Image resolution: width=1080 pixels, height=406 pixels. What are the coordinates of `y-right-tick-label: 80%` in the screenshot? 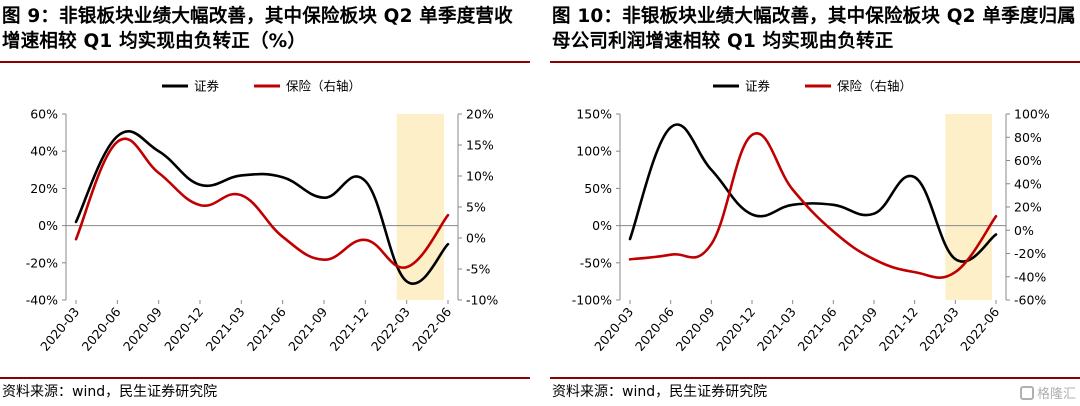 It's located at (1028, 137).